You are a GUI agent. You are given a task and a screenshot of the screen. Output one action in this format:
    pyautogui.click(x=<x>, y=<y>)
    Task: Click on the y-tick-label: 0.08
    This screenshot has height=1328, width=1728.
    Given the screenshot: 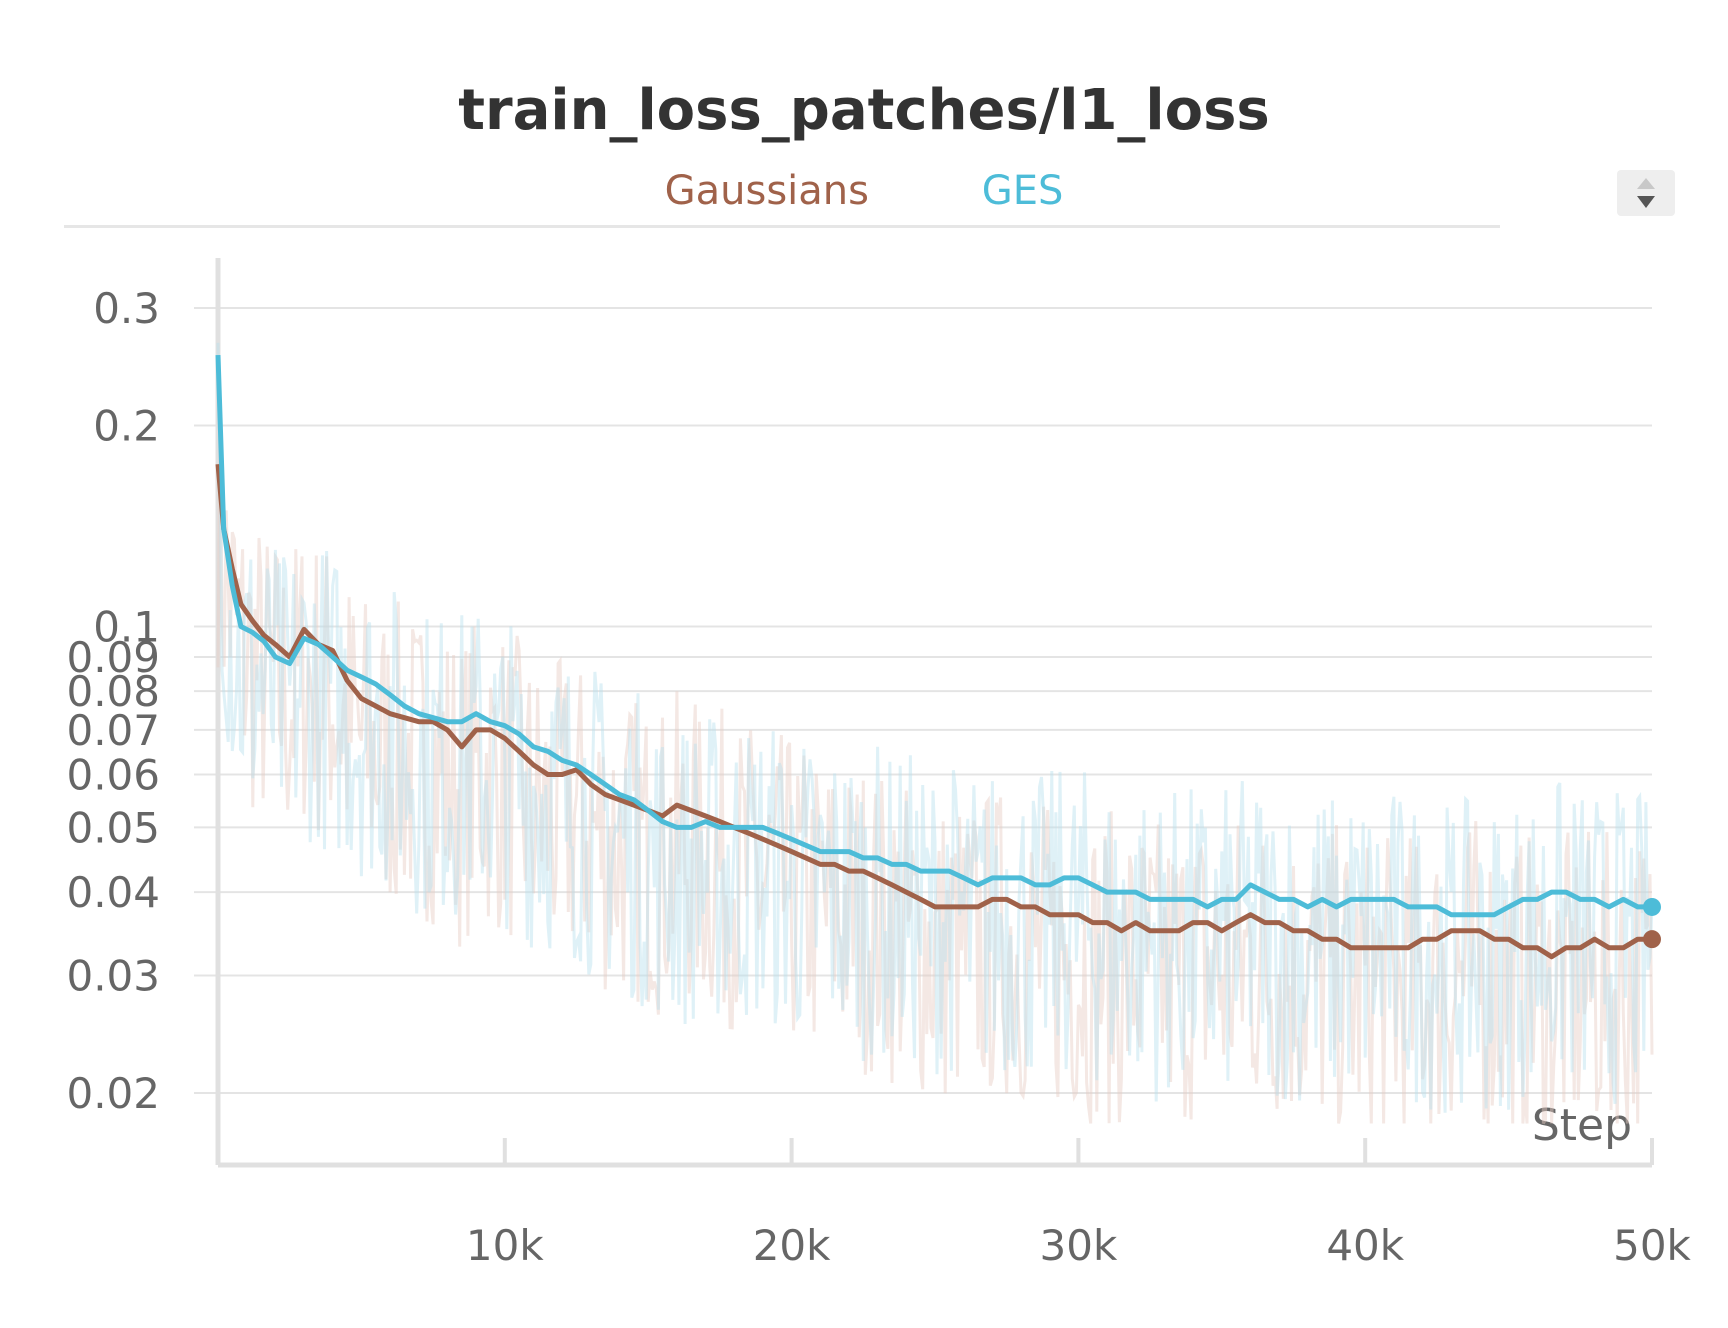 What is the action you would take?
    pyautogui.click(x=113, y=691)
    